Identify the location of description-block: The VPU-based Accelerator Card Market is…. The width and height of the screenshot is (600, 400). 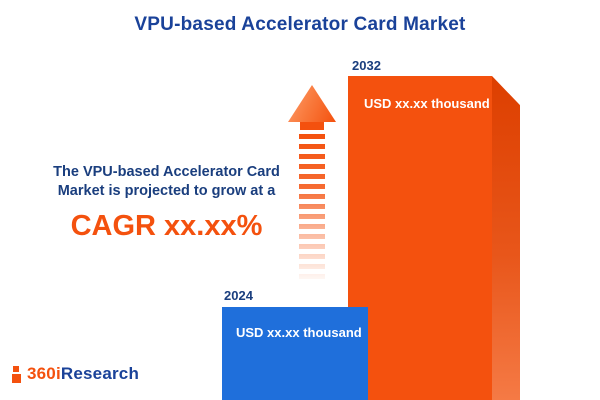
(166, 203).